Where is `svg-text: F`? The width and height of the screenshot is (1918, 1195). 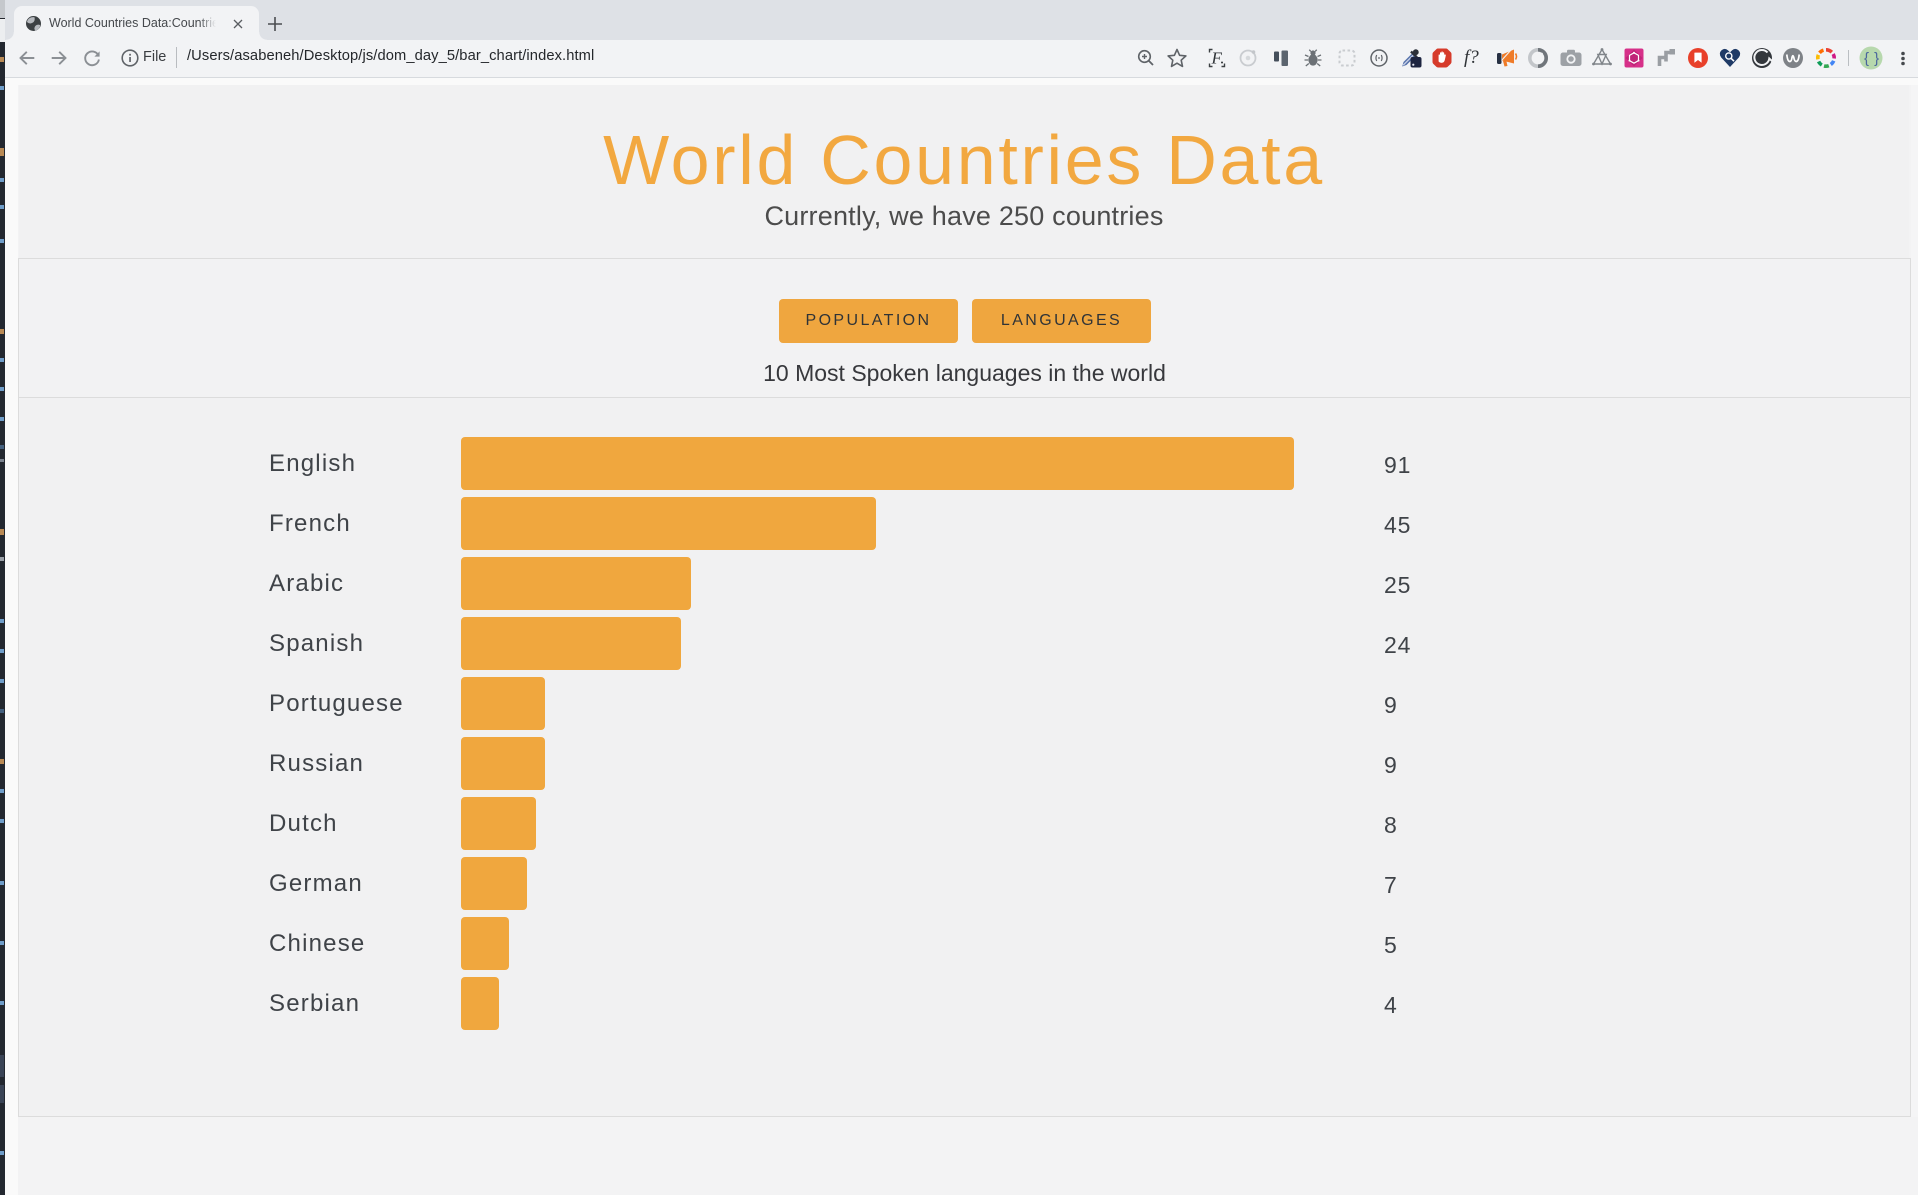 svg-text: F is located at coordinates (1217, 58).